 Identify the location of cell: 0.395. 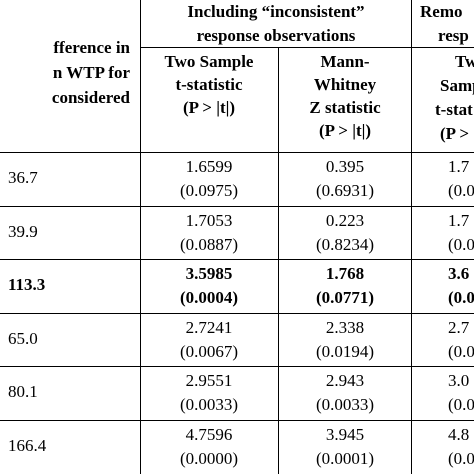
(345, 166).